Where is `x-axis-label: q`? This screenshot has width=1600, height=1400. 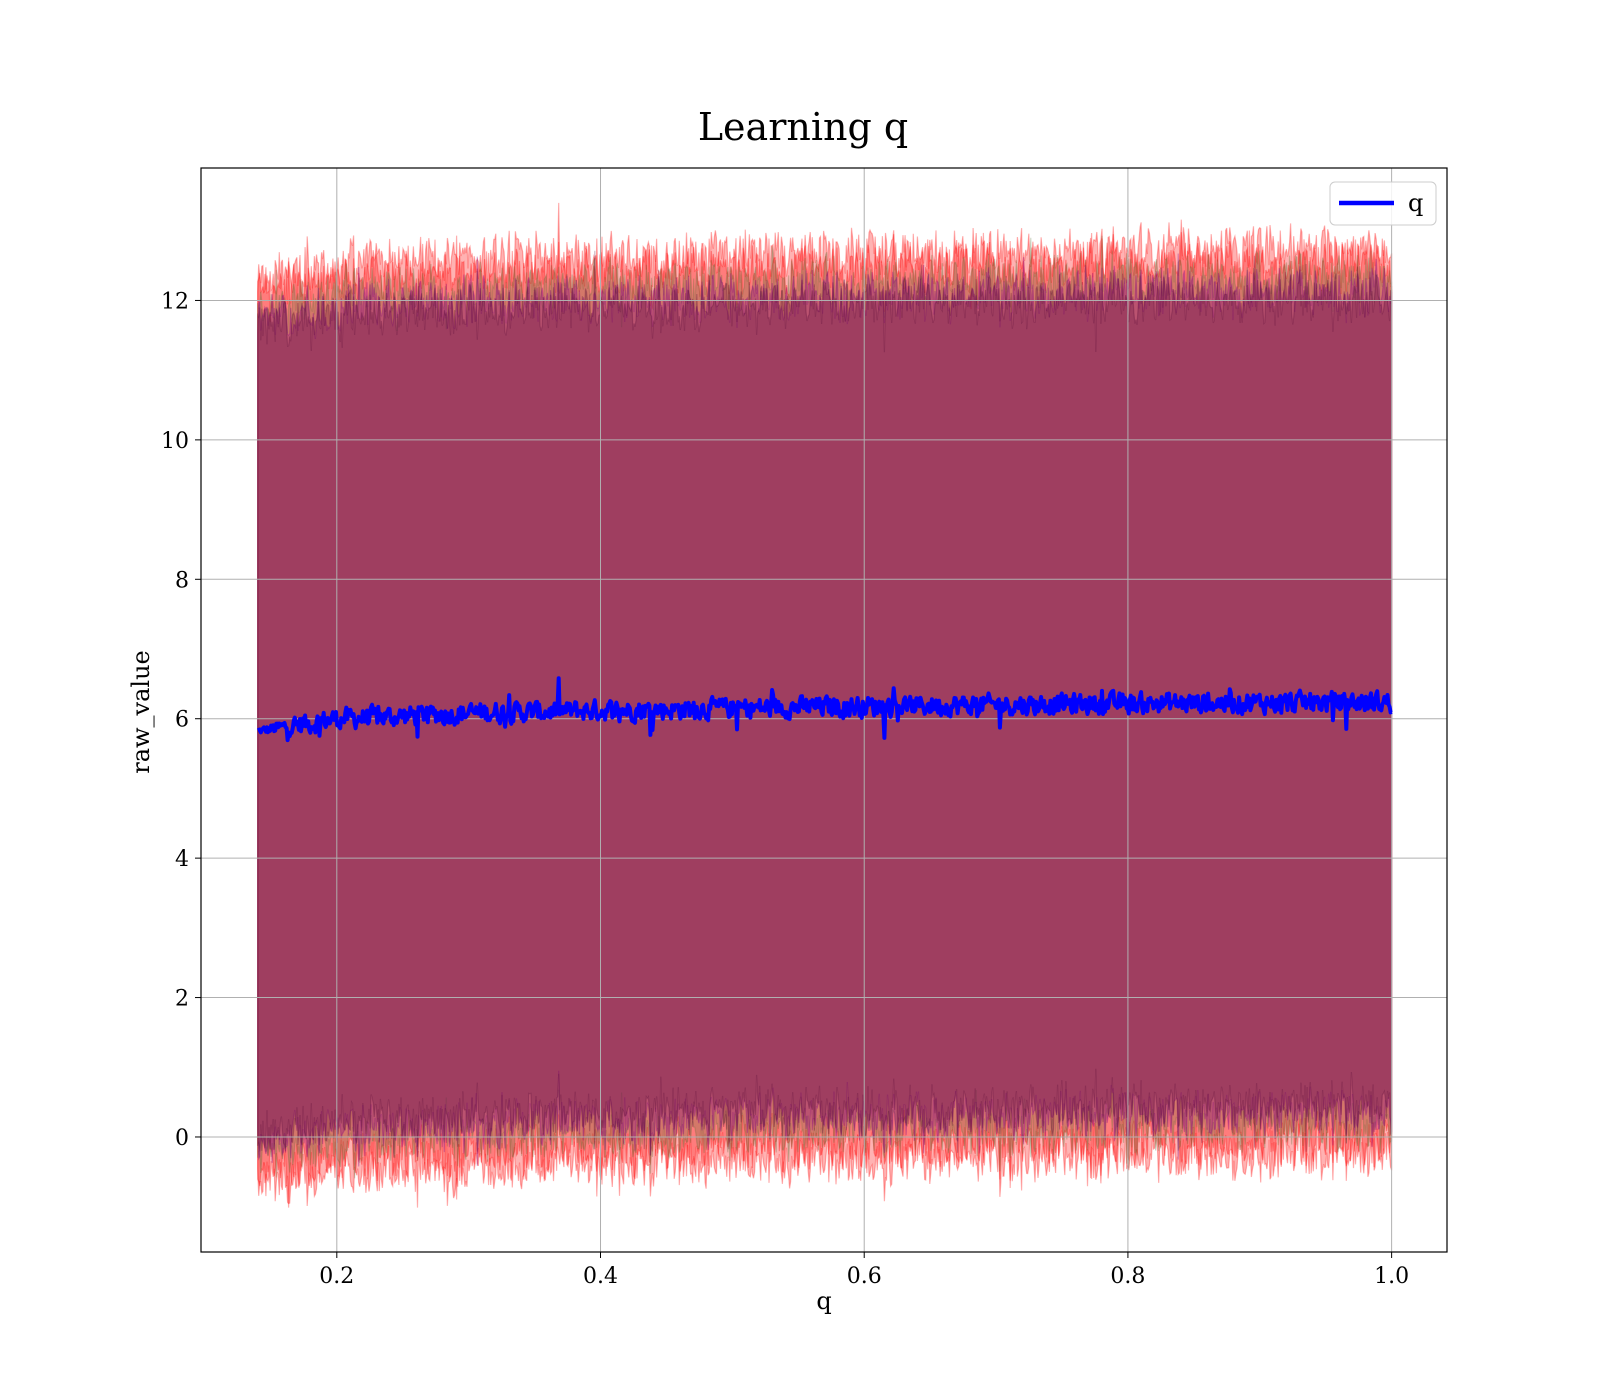
x-axis-label: q is located at coordinates (823, 1301).